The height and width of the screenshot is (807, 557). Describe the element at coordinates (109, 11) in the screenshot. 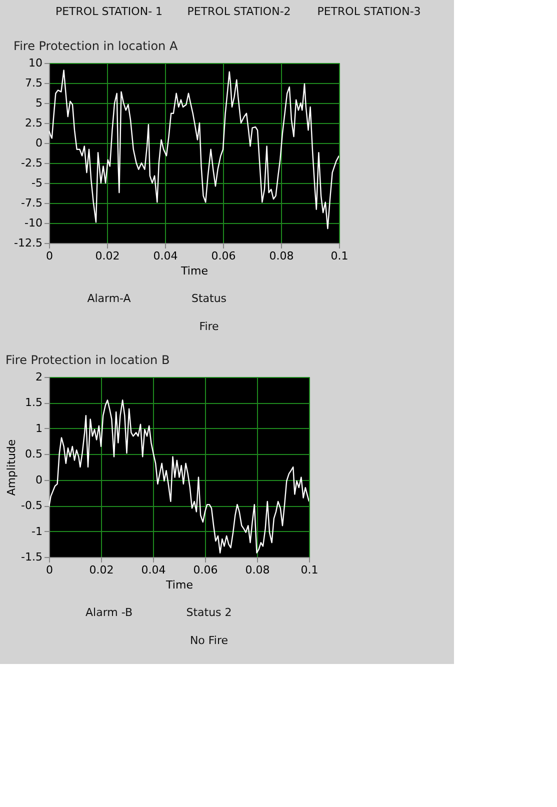

I see `text: PETROL STATION- 1` at that location.